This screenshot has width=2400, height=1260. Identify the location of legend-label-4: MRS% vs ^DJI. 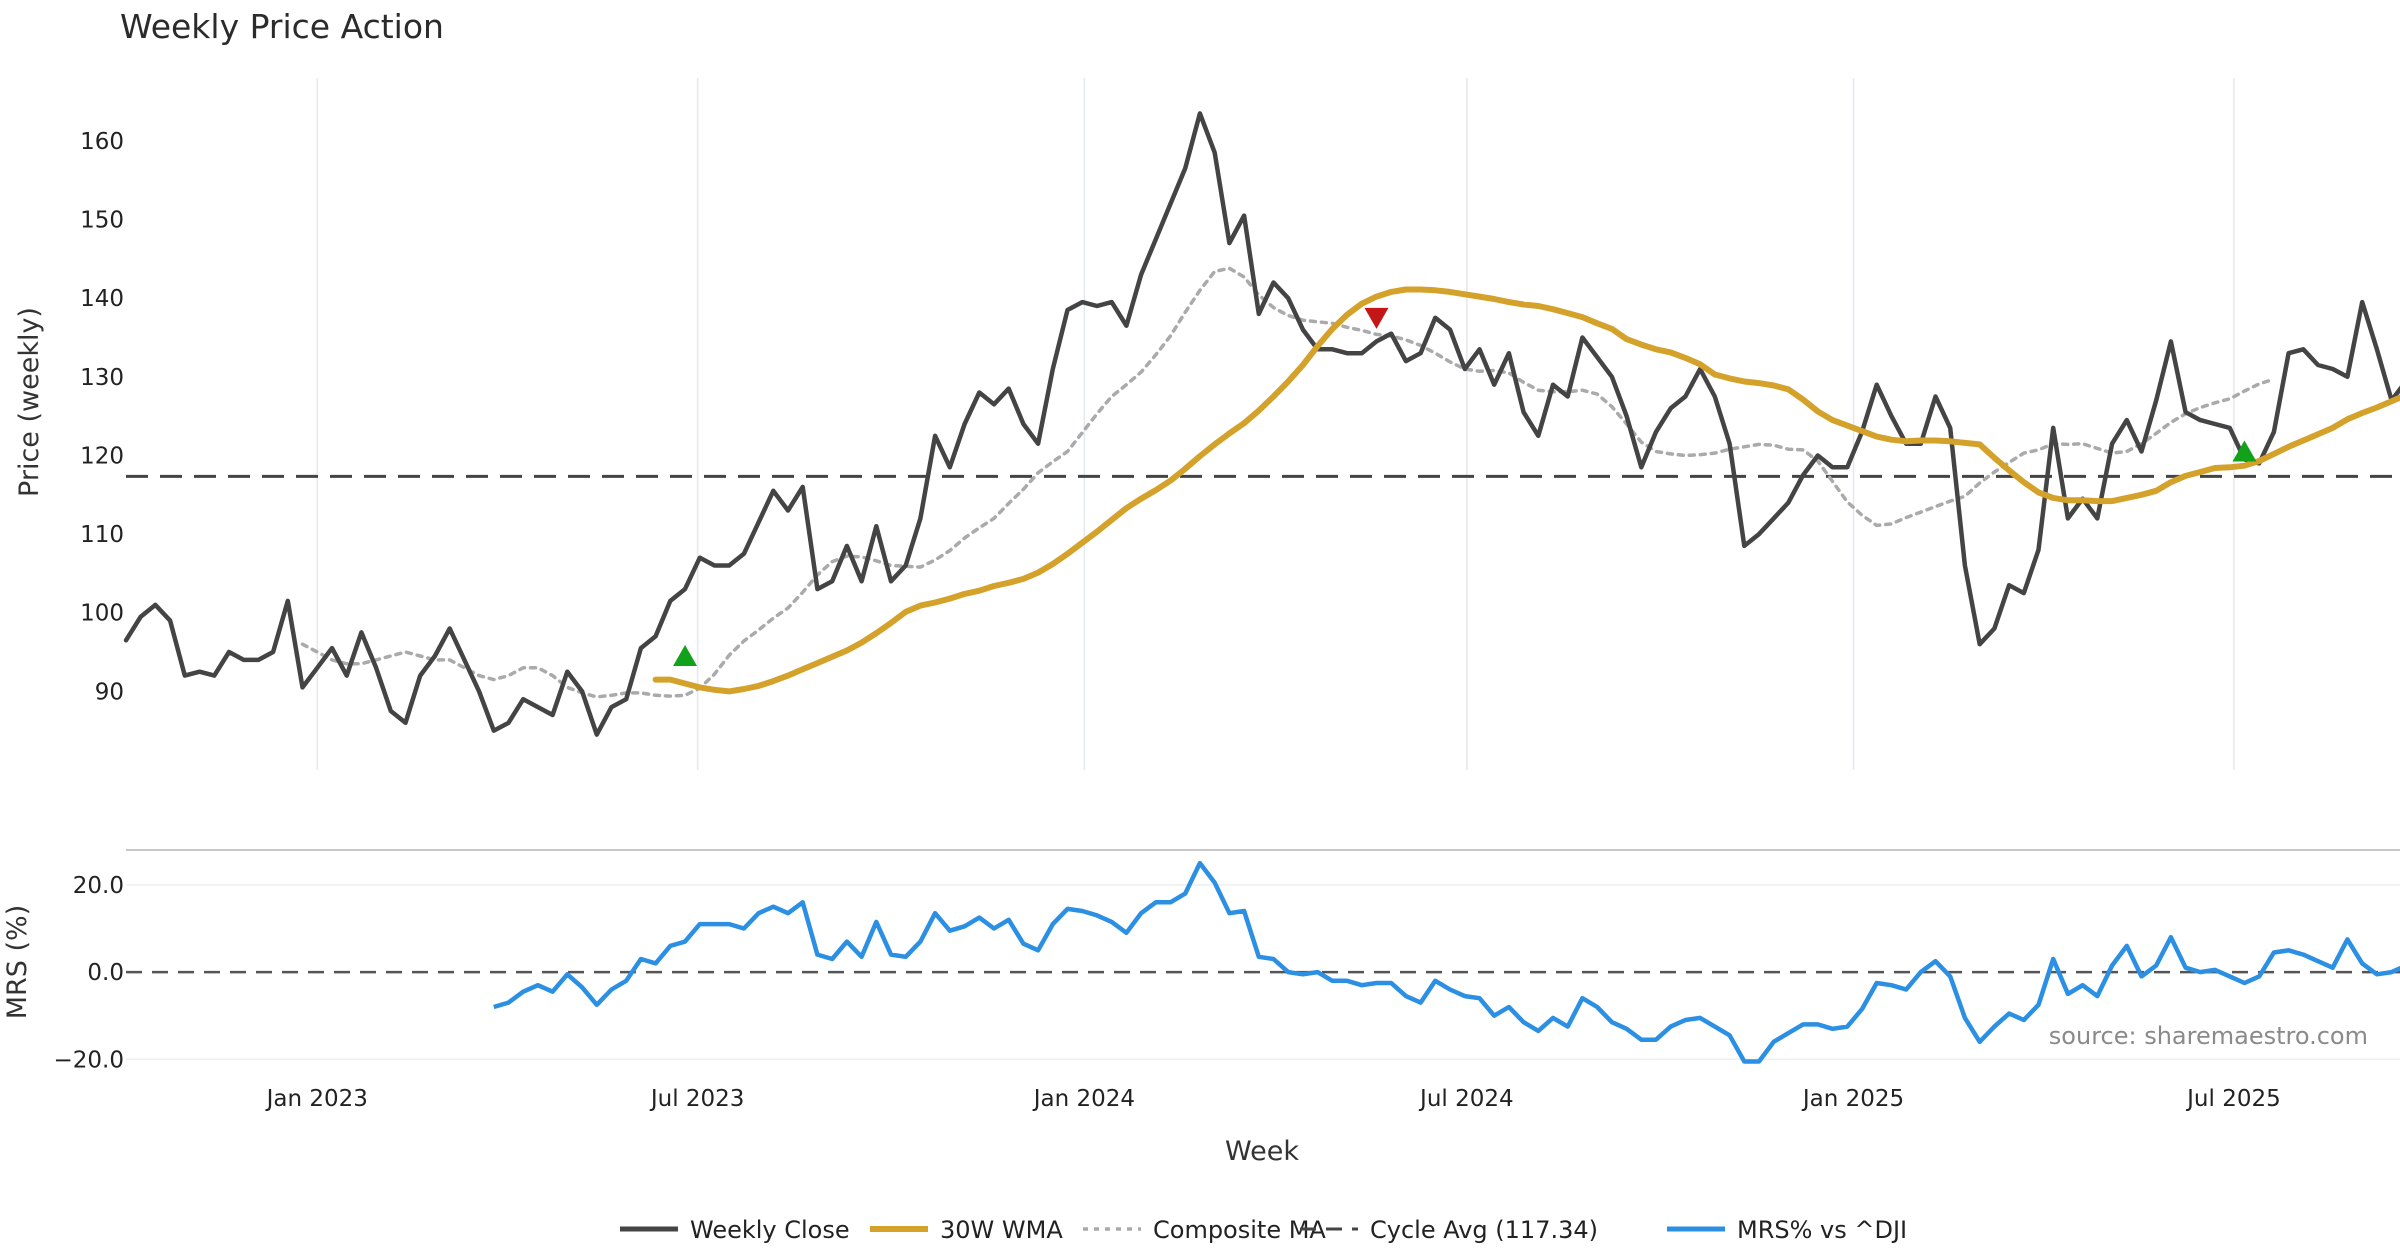
(1822, 1230).